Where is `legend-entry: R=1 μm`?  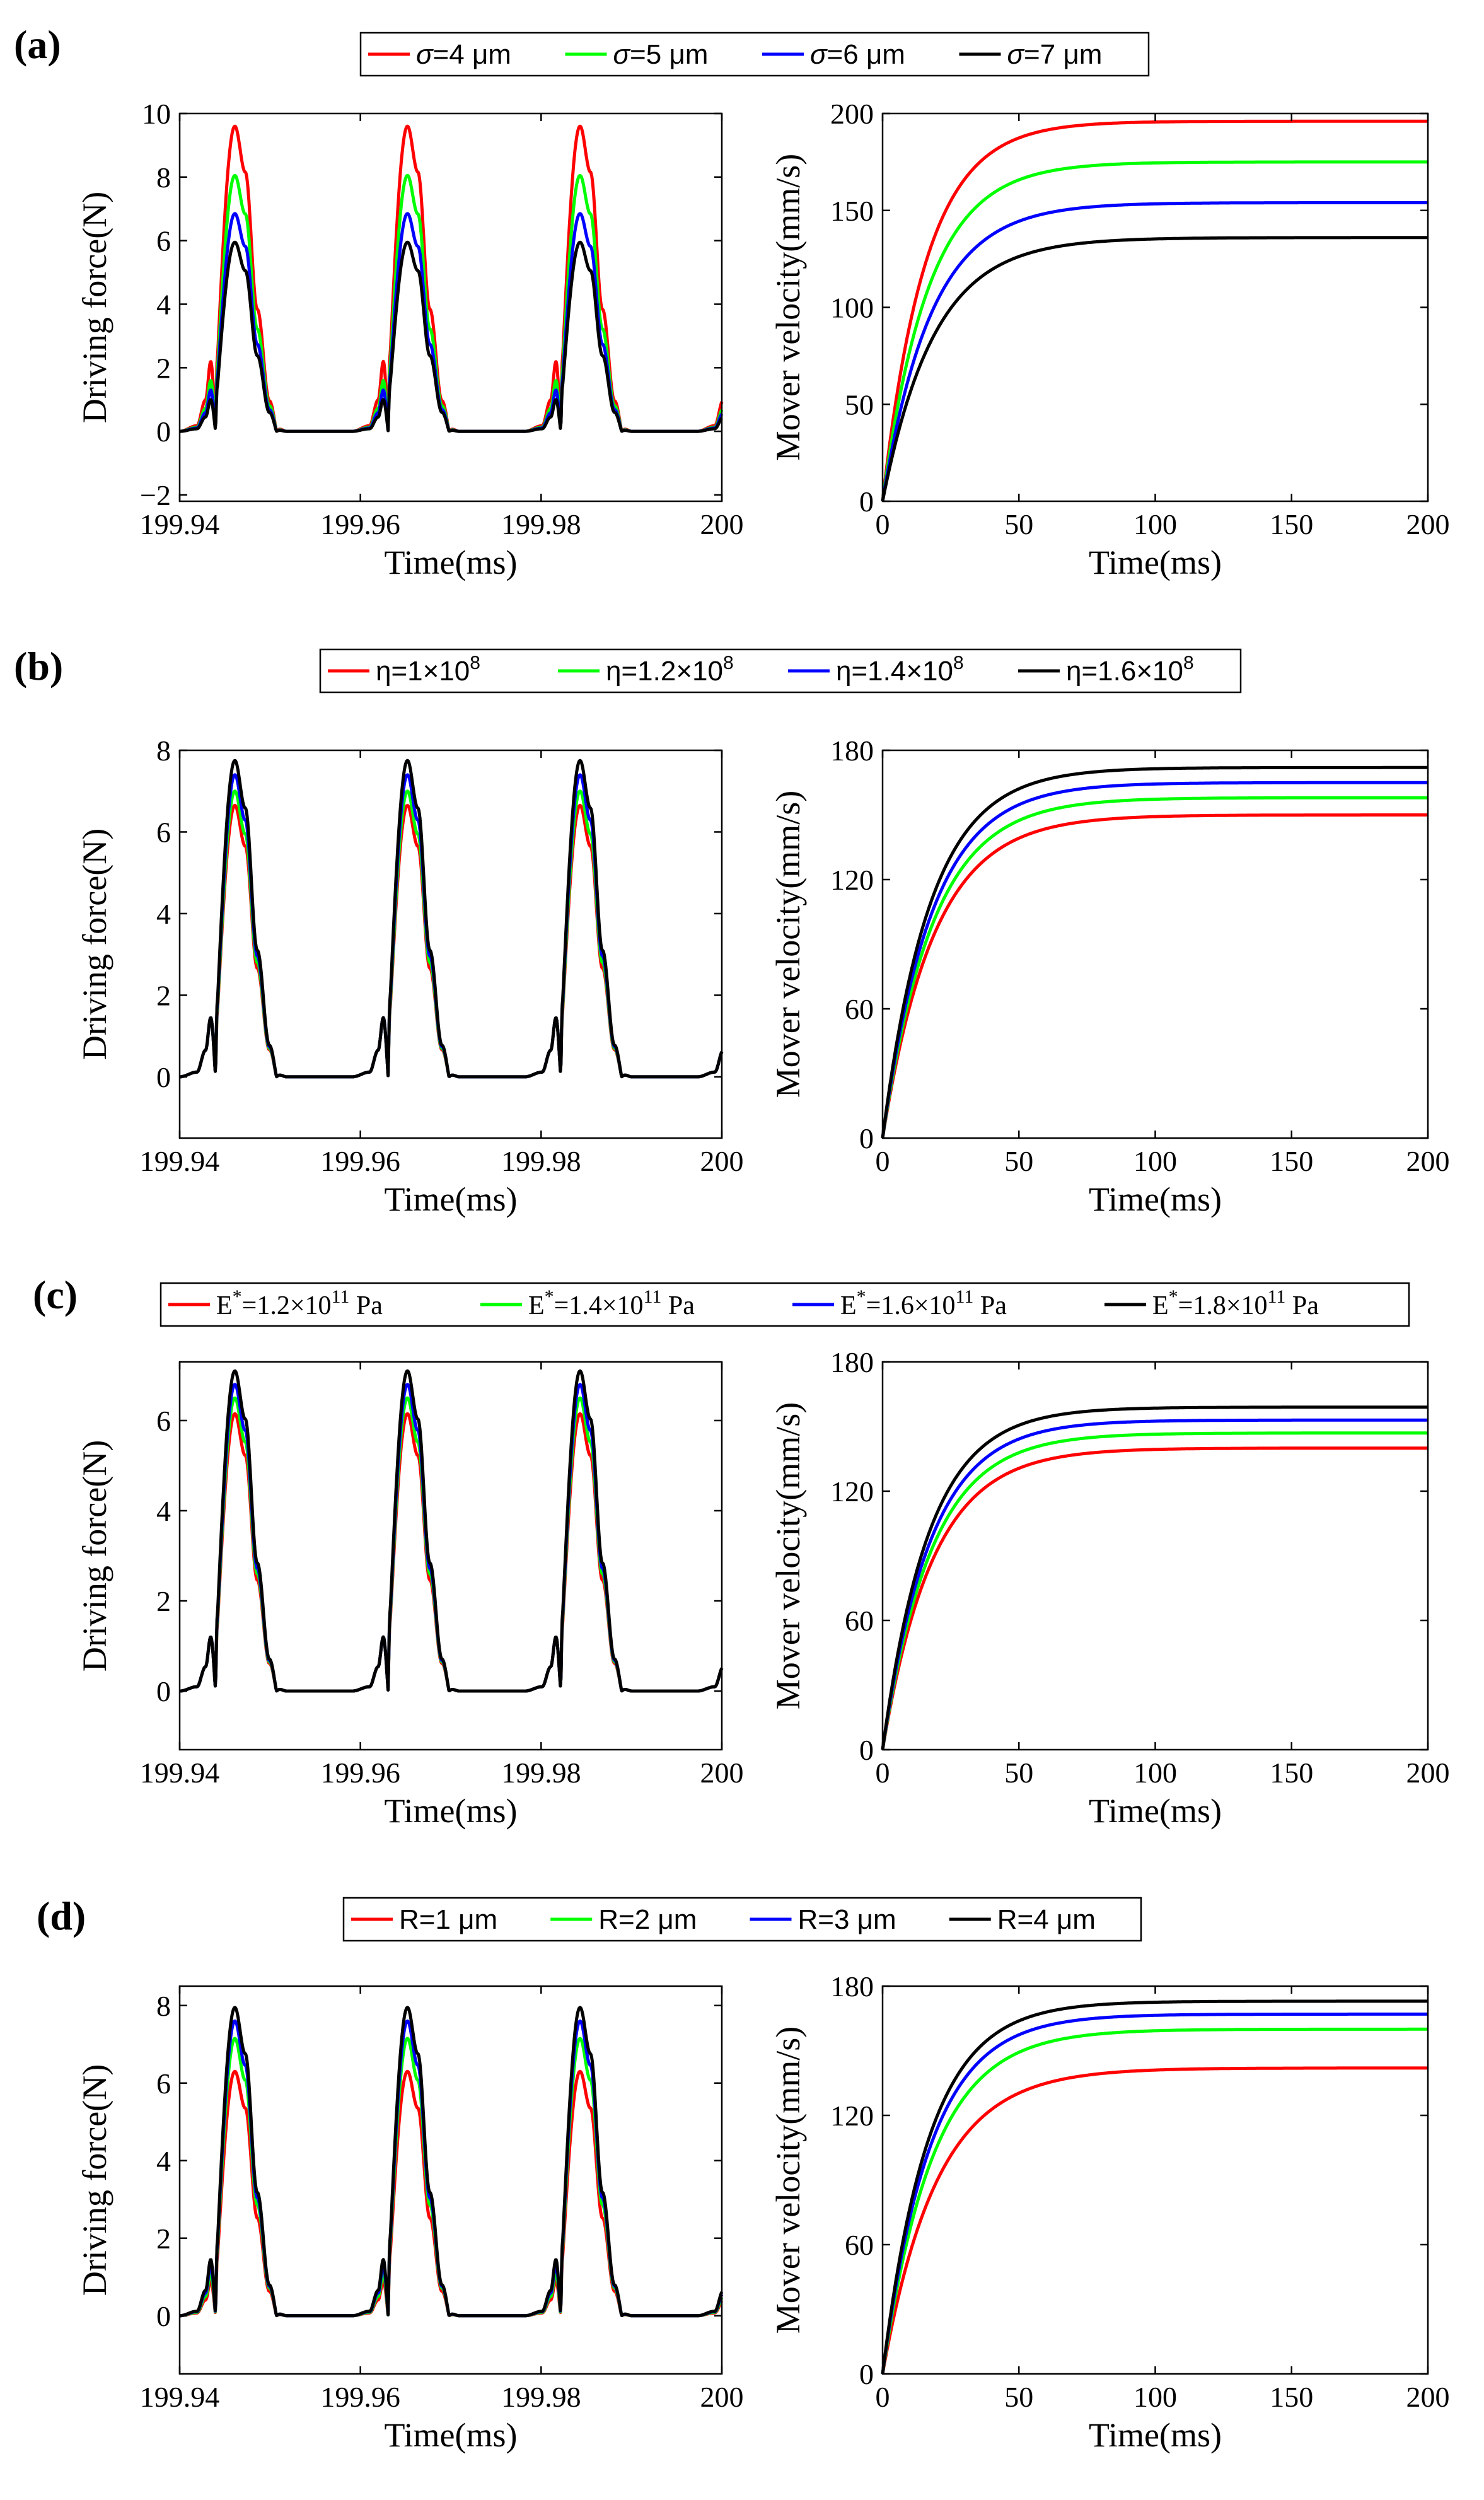 legend-entry: R=1 μm is located at coordinates (448, 1920).